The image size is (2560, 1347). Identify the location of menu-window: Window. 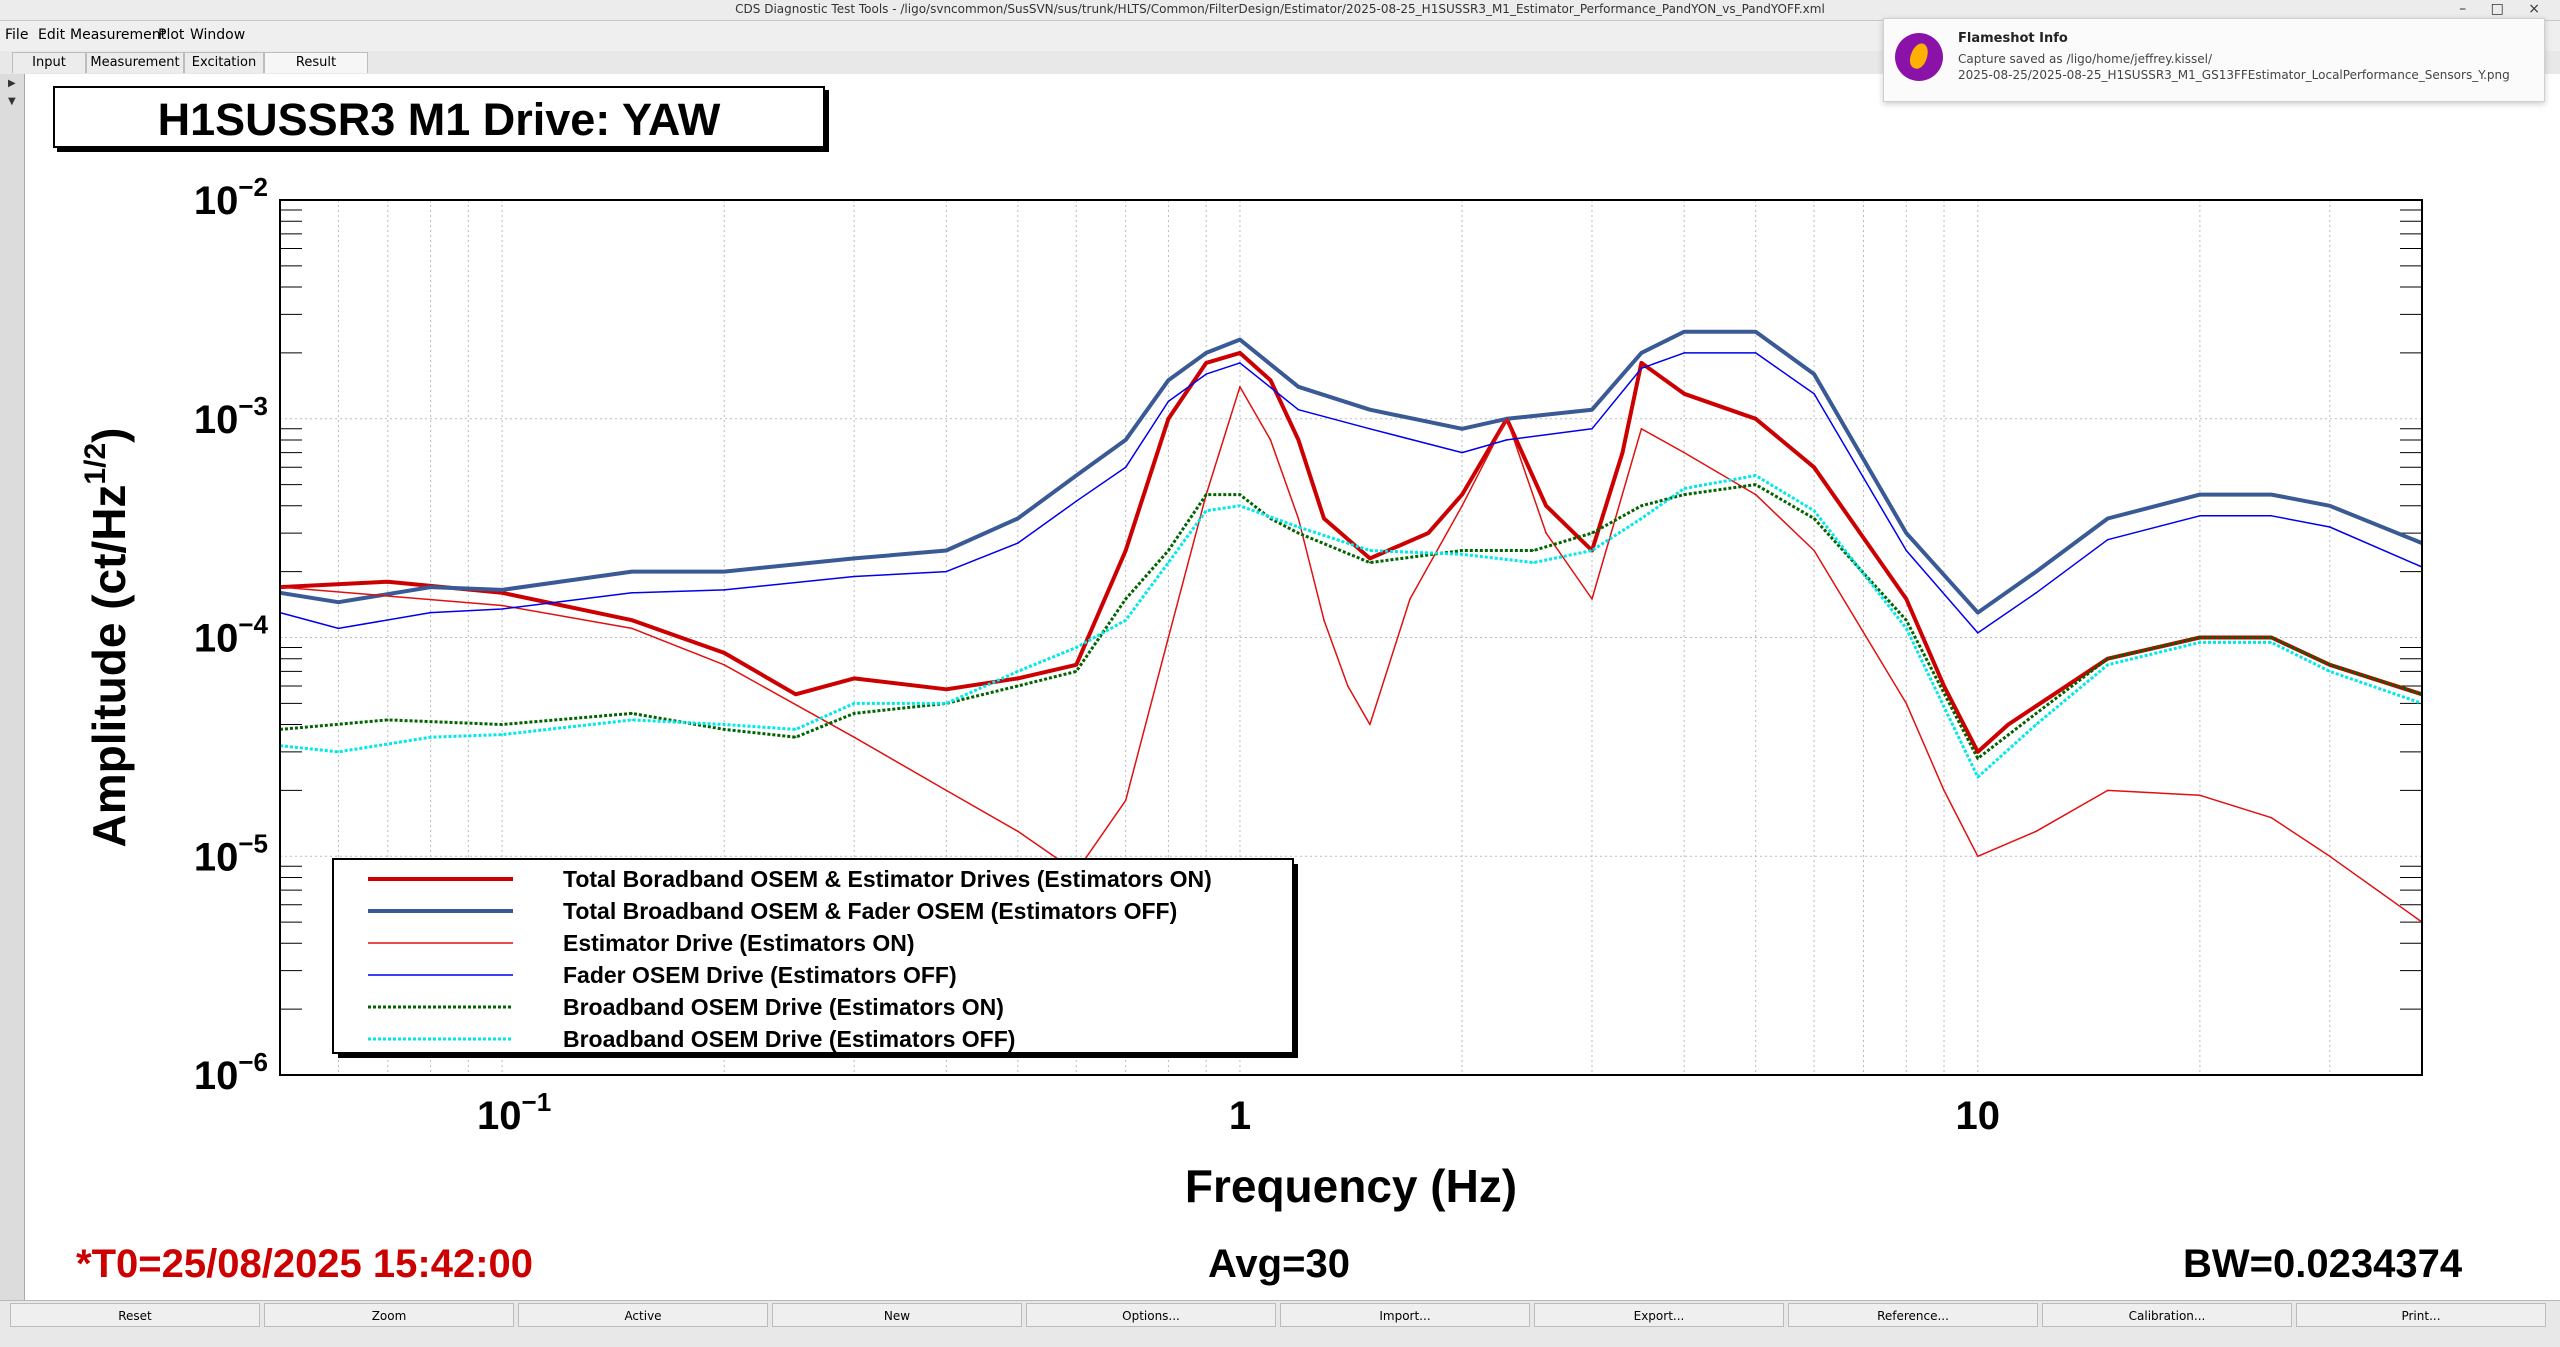
(218, 35).